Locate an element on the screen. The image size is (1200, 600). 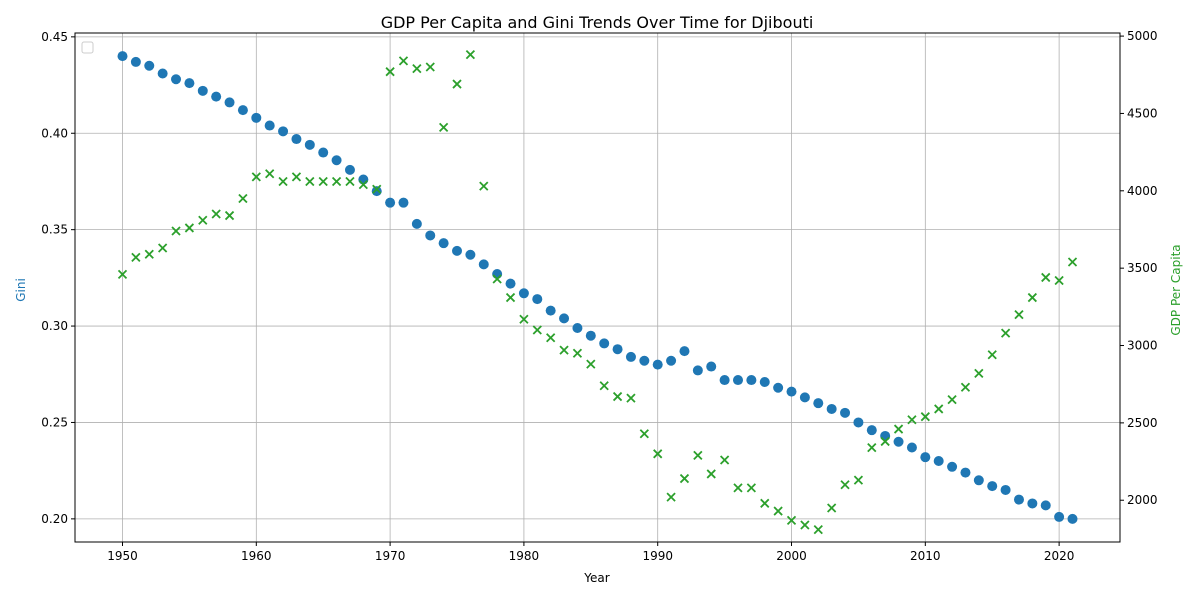
x-axis-title: Year is located at coordinates (596, 578).